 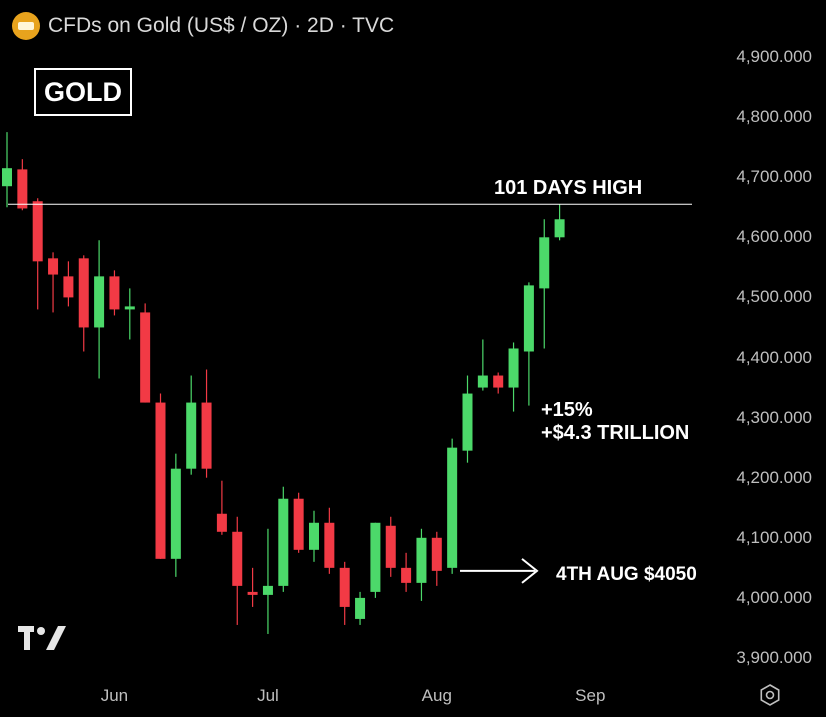 I want to click on arrow-annotation, so click(x=498, y=571).